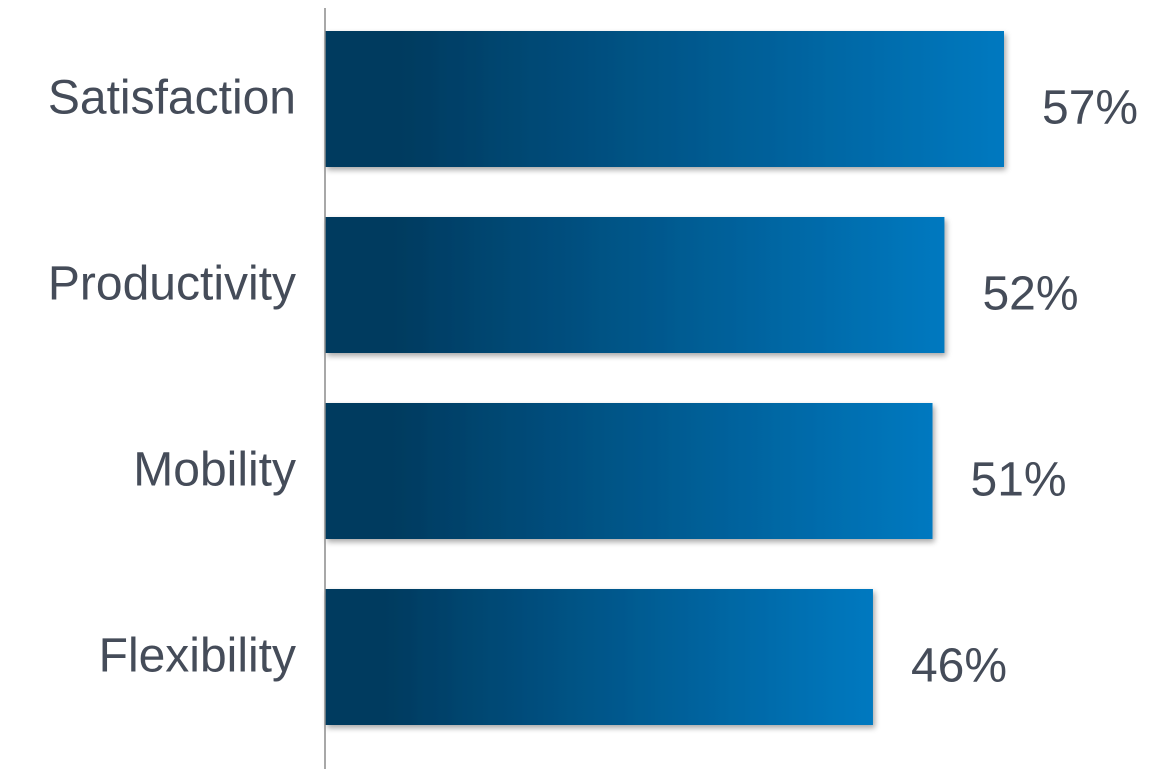  What do you see at coordinates (172, 98) in the screenshot?
I see `category-label-satisfaction: Satisfaction` at bounding box center [172, 98].